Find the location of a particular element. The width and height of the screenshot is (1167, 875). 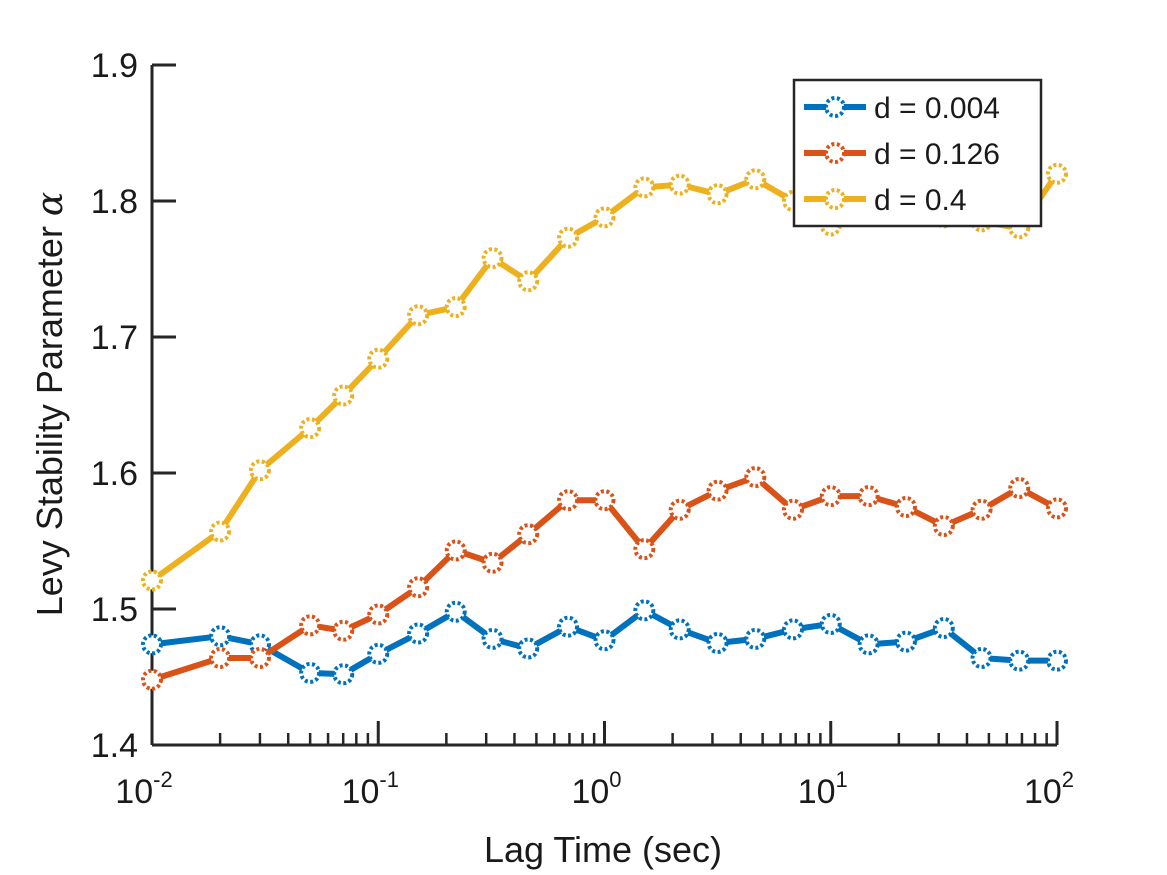

legend-item: d = 0.126 is located at coordinates (902, 154).